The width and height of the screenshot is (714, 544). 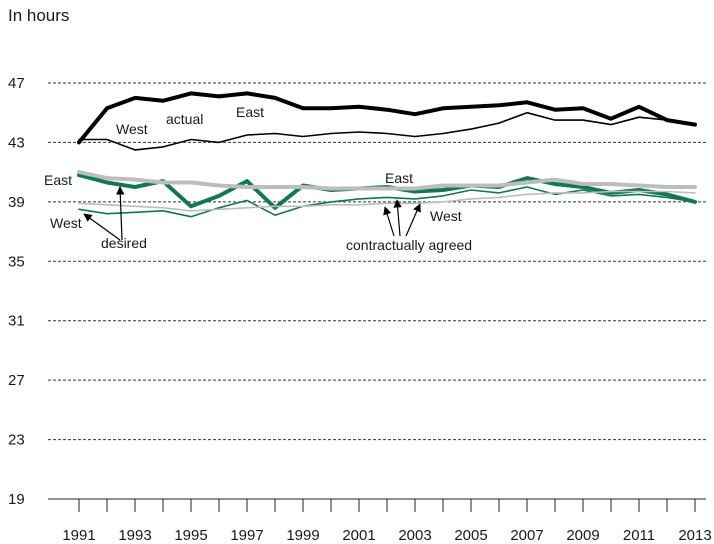 What do you see at coordinates (250, 112) in the screenshot?
I see `annotation-east-actual: East` at bounding box center [250, 112].